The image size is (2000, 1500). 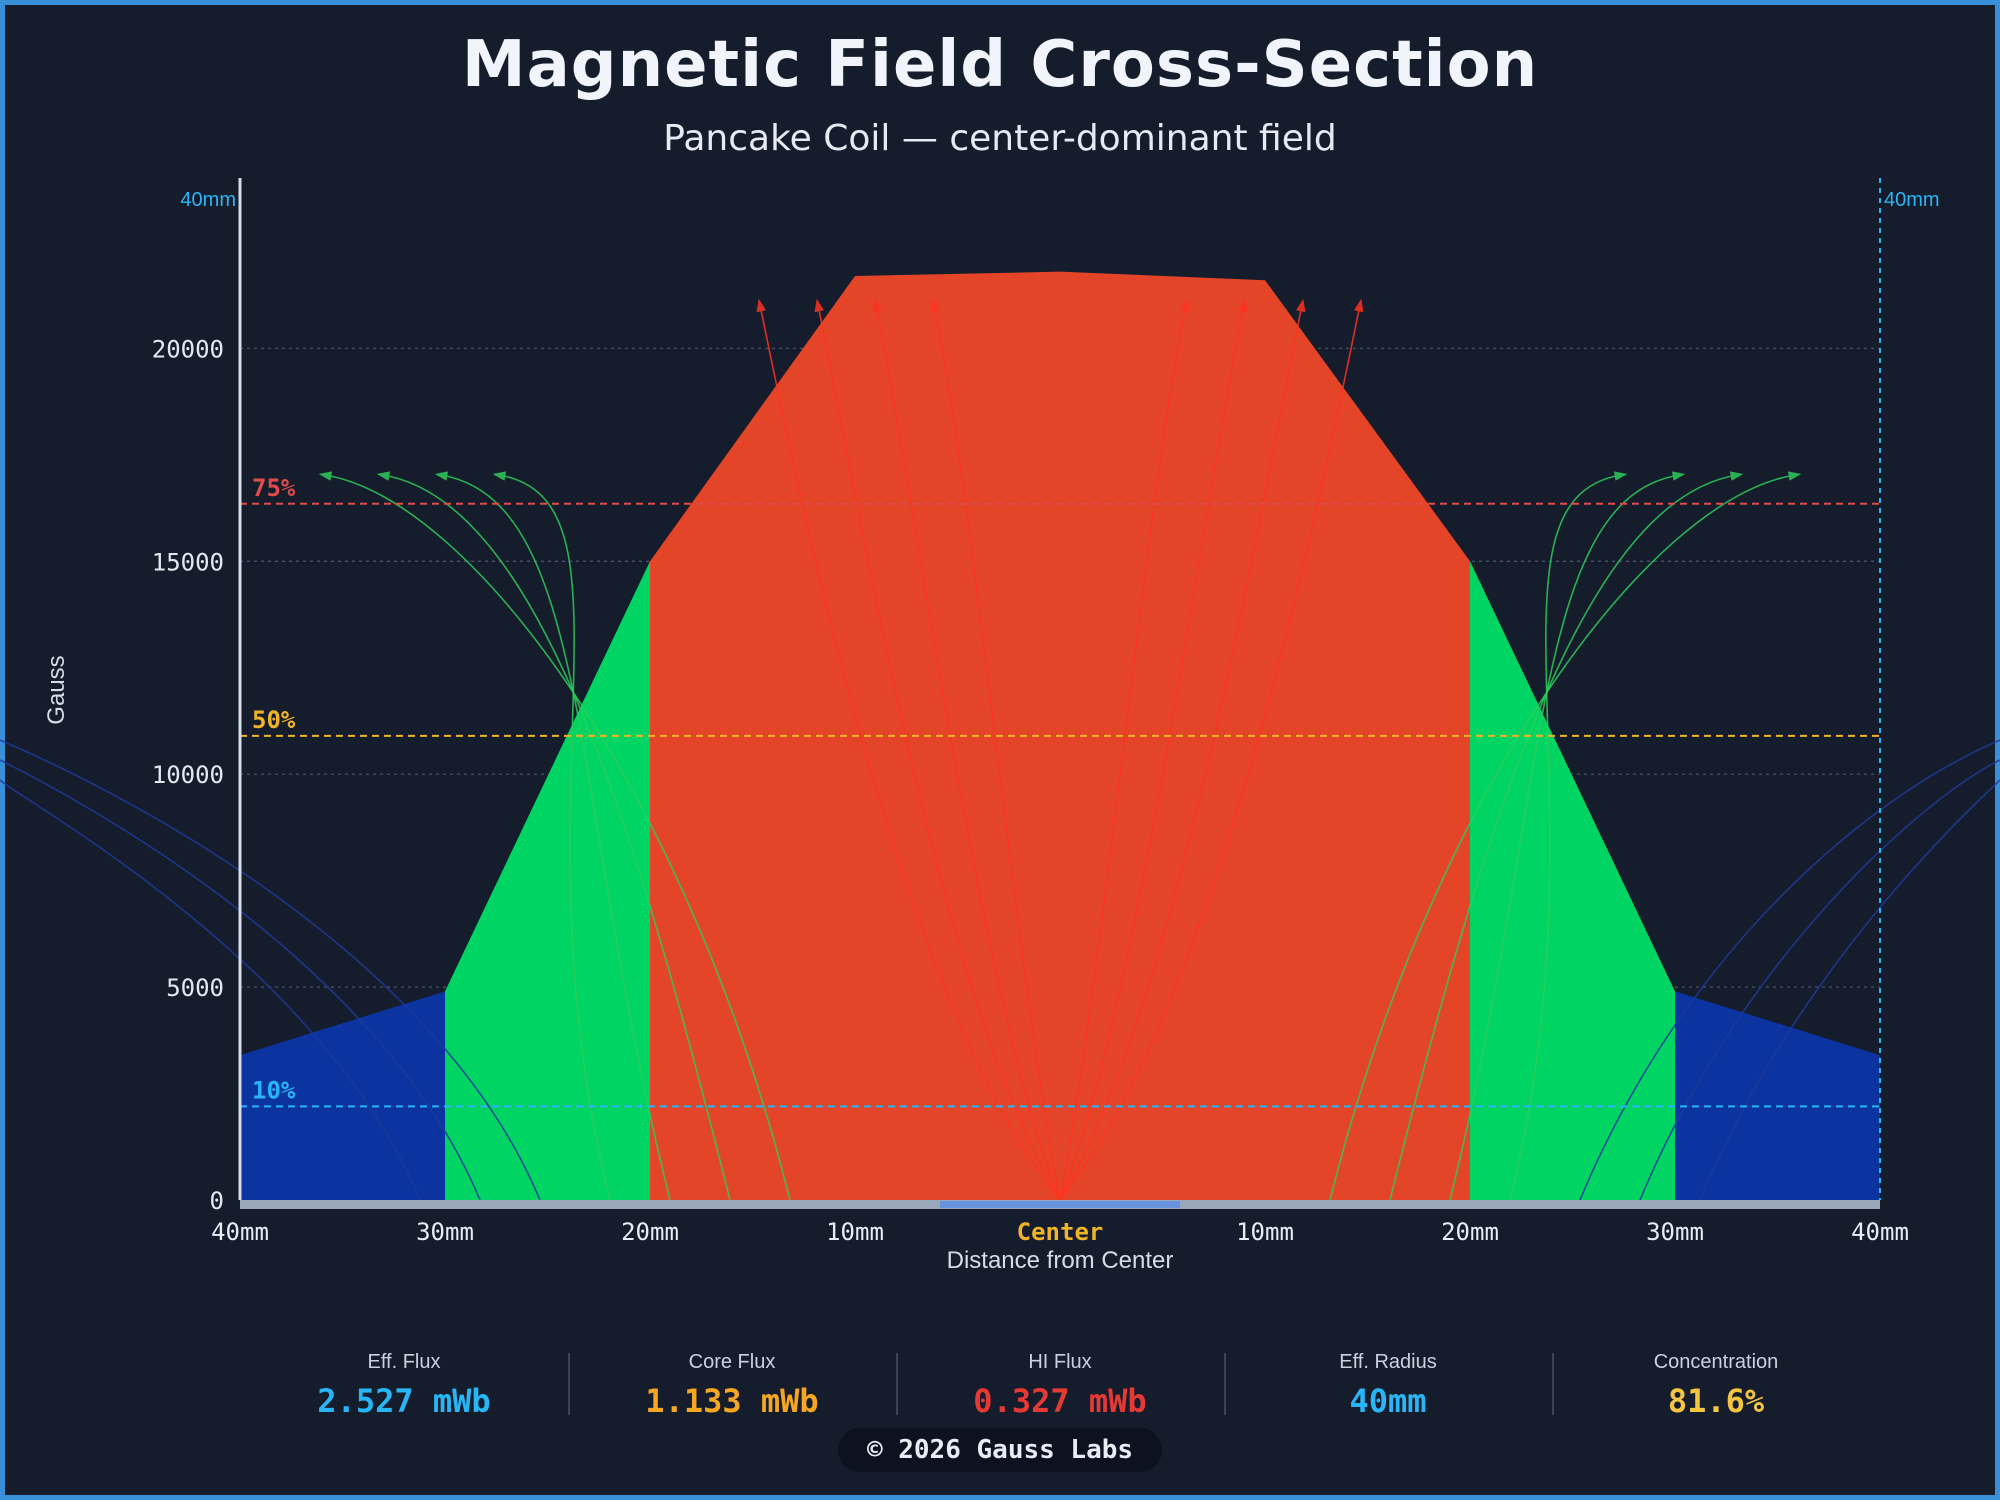 I want to click on chart-subtitle: Pancake Coil — center-dominant field, so click(x=1000, y=138).